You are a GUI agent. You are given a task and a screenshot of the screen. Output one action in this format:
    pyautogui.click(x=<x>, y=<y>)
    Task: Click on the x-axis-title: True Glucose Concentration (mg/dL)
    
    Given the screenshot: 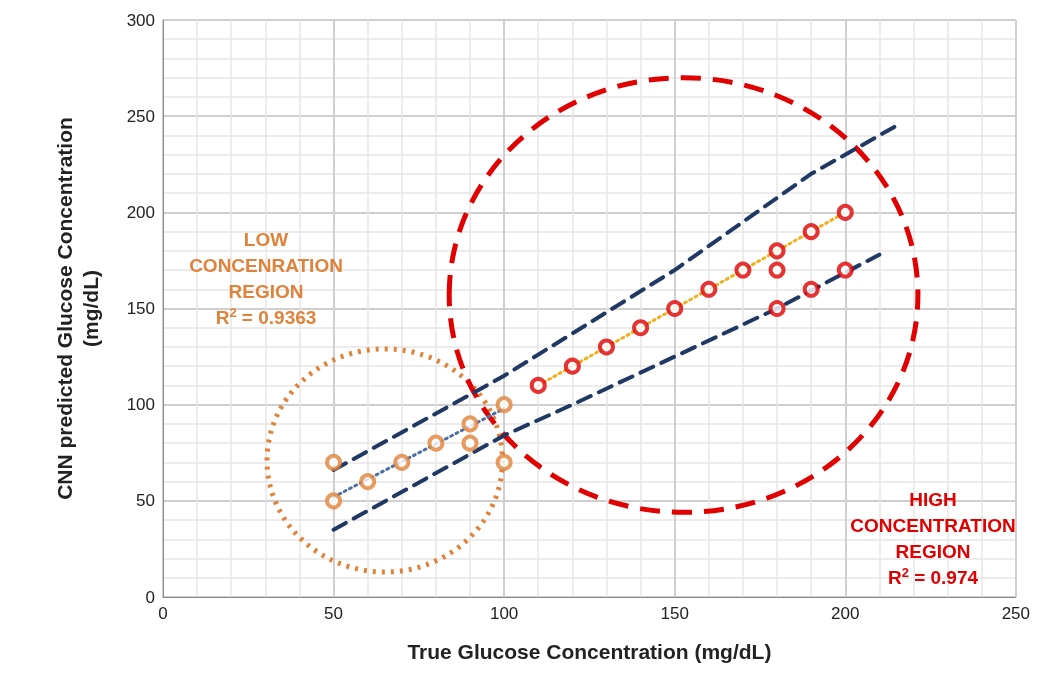 What is the action you would take?
    pyautogui.click(x=589, y=651)
    